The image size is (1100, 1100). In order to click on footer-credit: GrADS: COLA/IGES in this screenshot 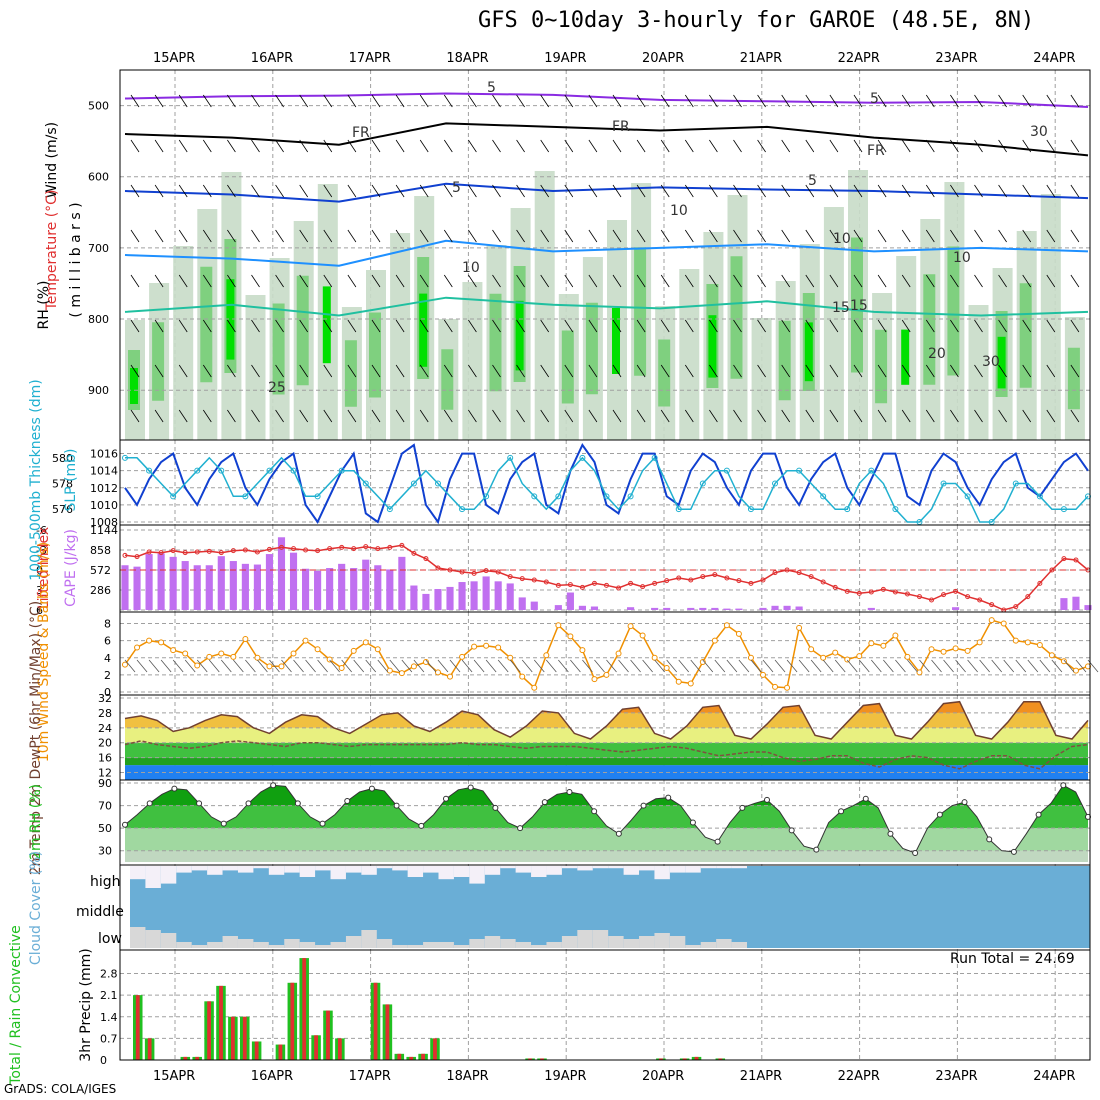, I will do `click(60, 1089)`.